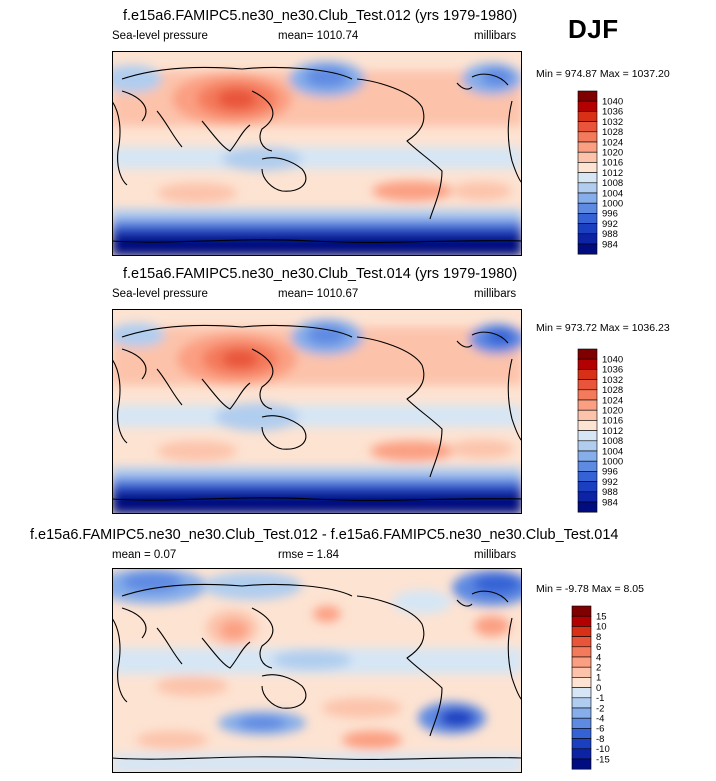  I want to click on colorbar-tick-label: -2, so click(600, 708).